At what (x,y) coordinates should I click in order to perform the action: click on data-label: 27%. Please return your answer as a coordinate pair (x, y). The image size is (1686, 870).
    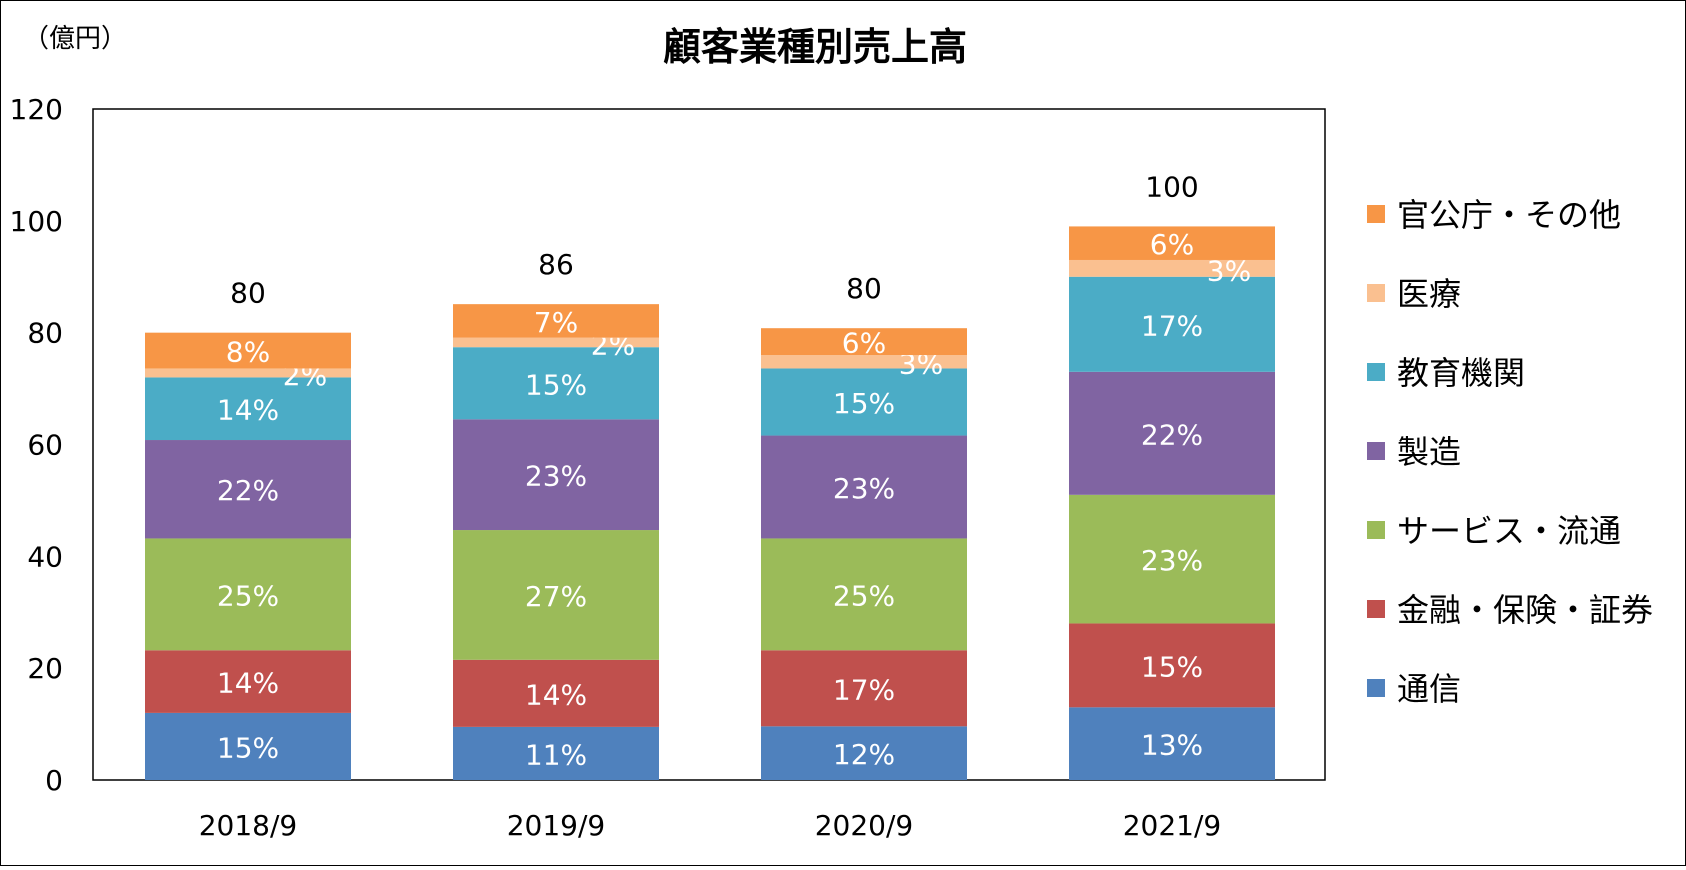
    Looking at the image, I should click on (556, 596).